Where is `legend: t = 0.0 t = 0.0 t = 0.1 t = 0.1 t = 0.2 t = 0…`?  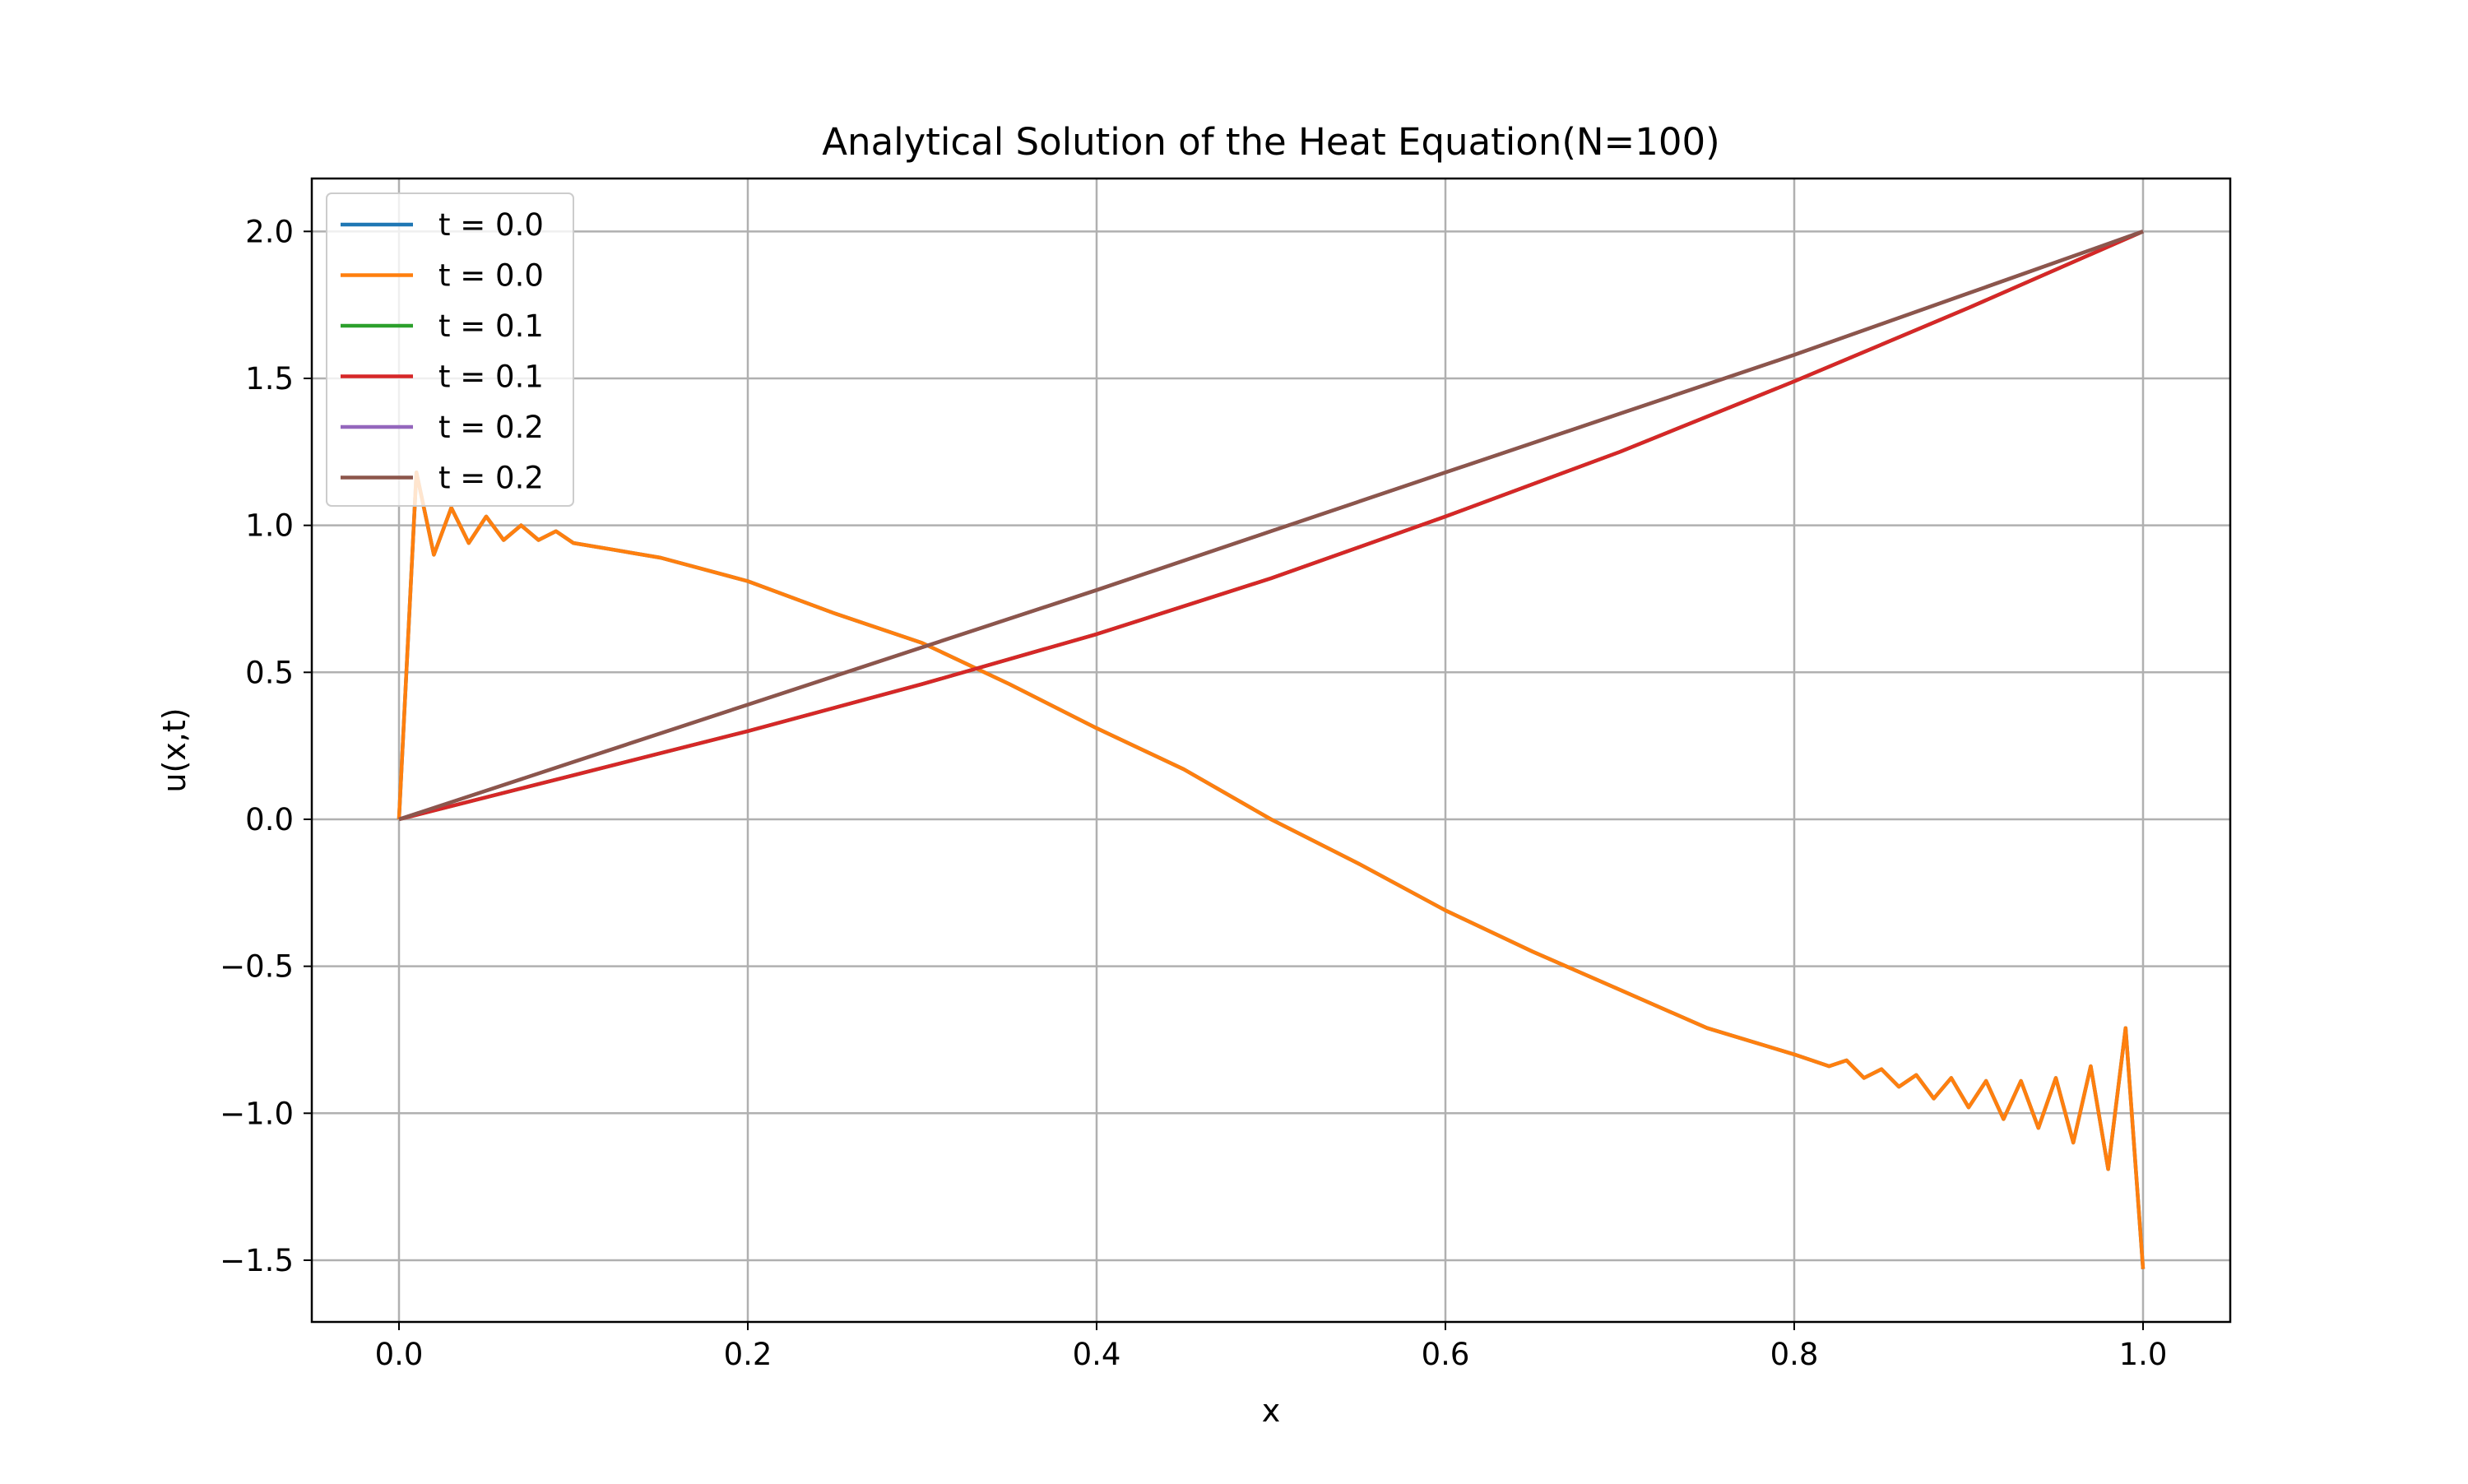 legend: t = 0.0 t = 0.0 t = 0.1 t = 0.1 t = 0.2 t = 0… is located at coordinates (450, 349).